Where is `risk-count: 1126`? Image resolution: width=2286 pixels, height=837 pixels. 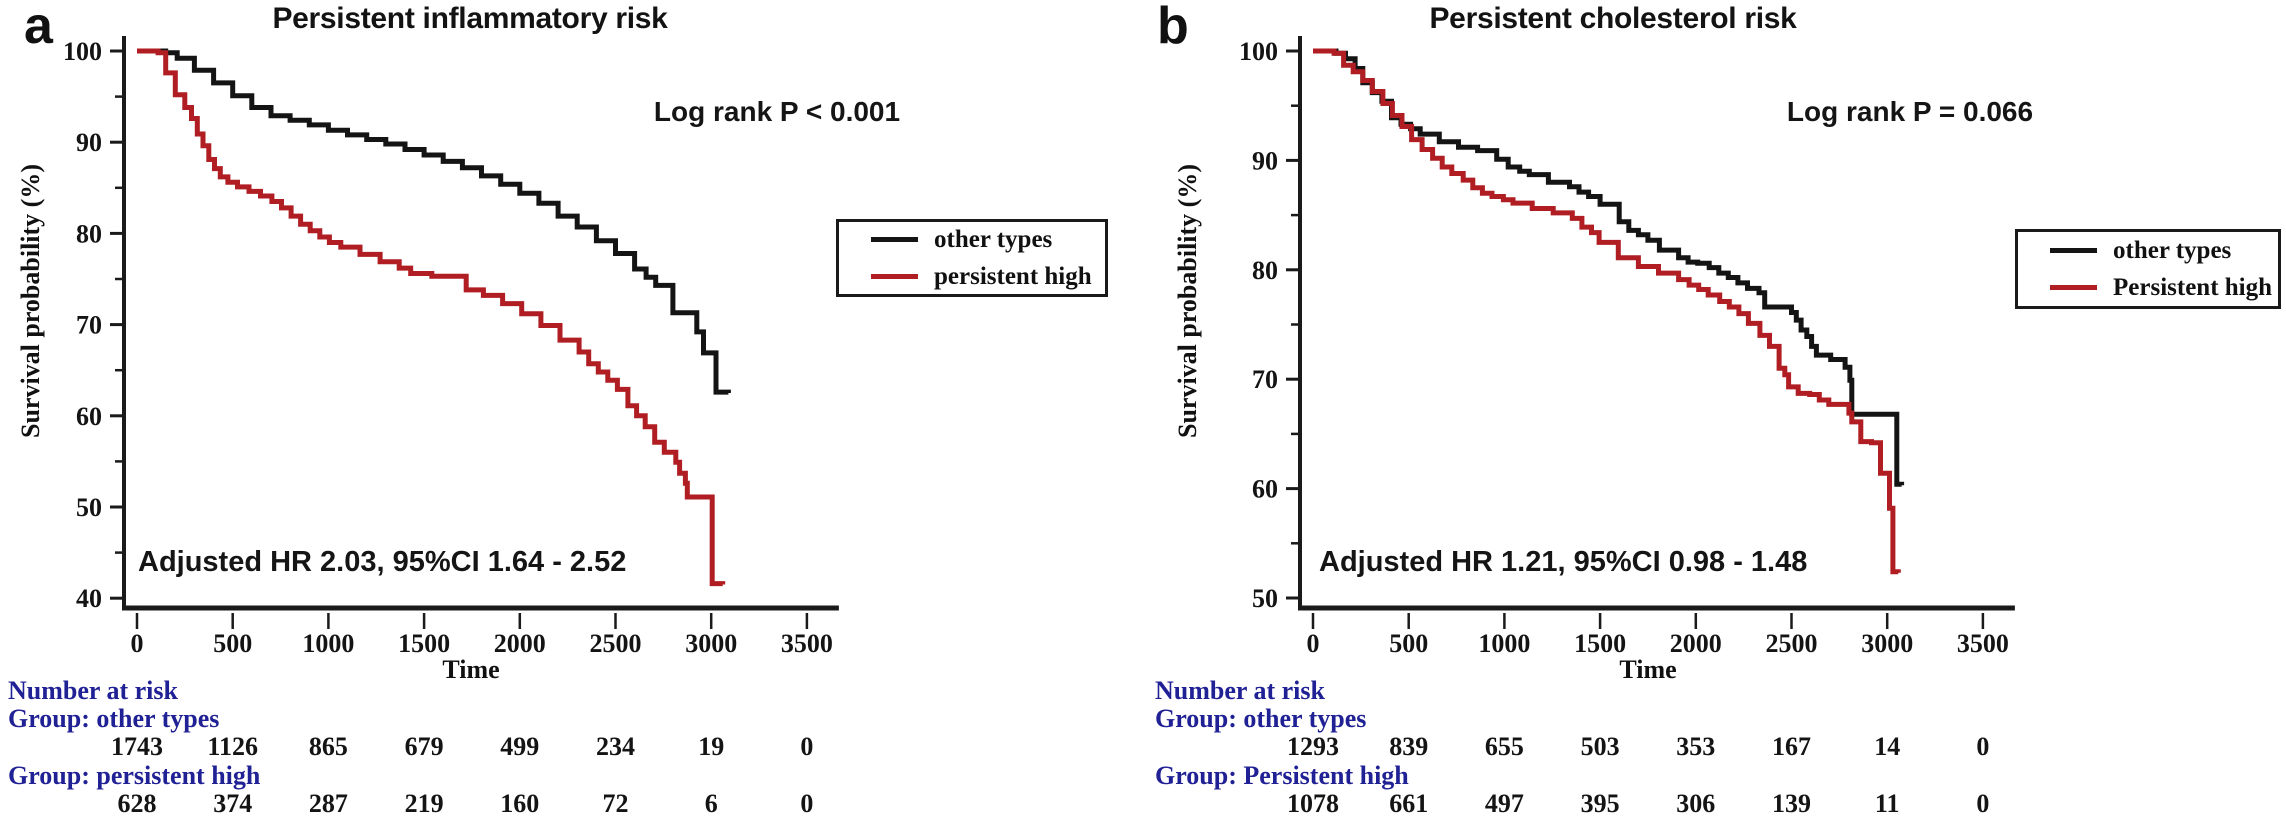 risk-count: 1126 is located at coordinates (232, 746).